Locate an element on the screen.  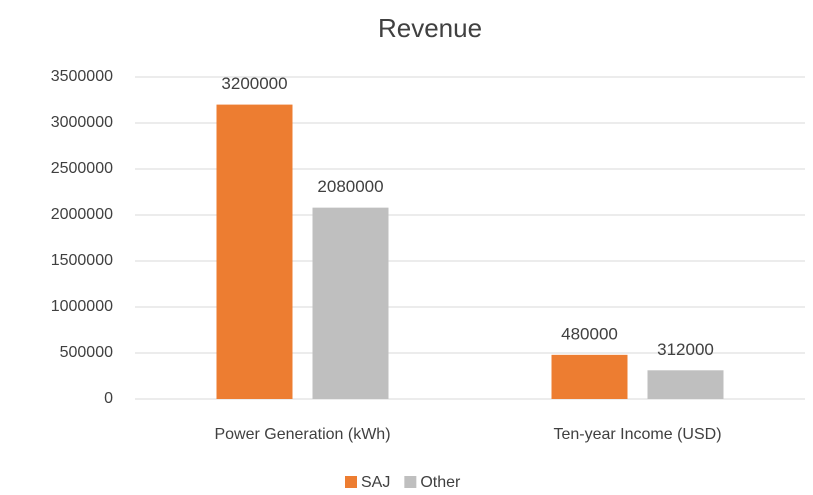
y-tick-label: 1500000 is located at coordinates (82, 260).